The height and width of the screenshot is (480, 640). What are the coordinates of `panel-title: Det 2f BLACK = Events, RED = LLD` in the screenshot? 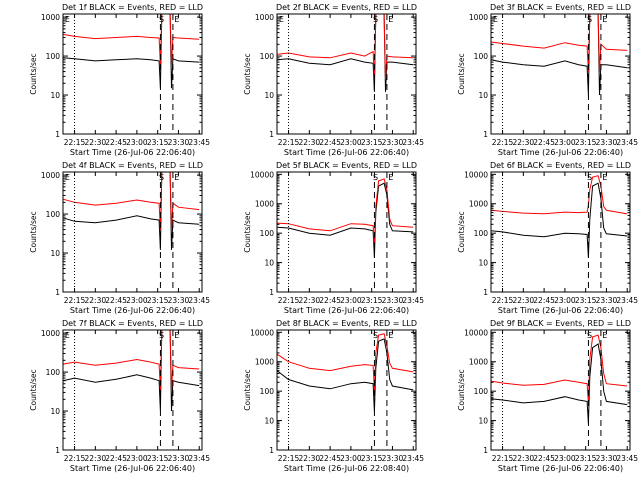 It's located at (346, 7).